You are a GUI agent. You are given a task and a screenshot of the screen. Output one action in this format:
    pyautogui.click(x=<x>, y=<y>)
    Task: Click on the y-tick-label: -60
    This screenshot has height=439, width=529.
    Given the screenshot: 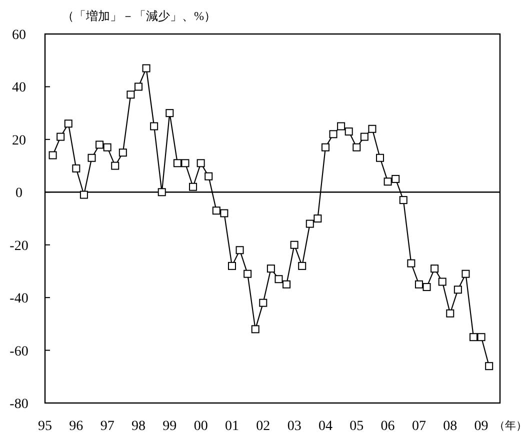 What is the action you would take?
    pyautogui.click(x=19, y=352)
    